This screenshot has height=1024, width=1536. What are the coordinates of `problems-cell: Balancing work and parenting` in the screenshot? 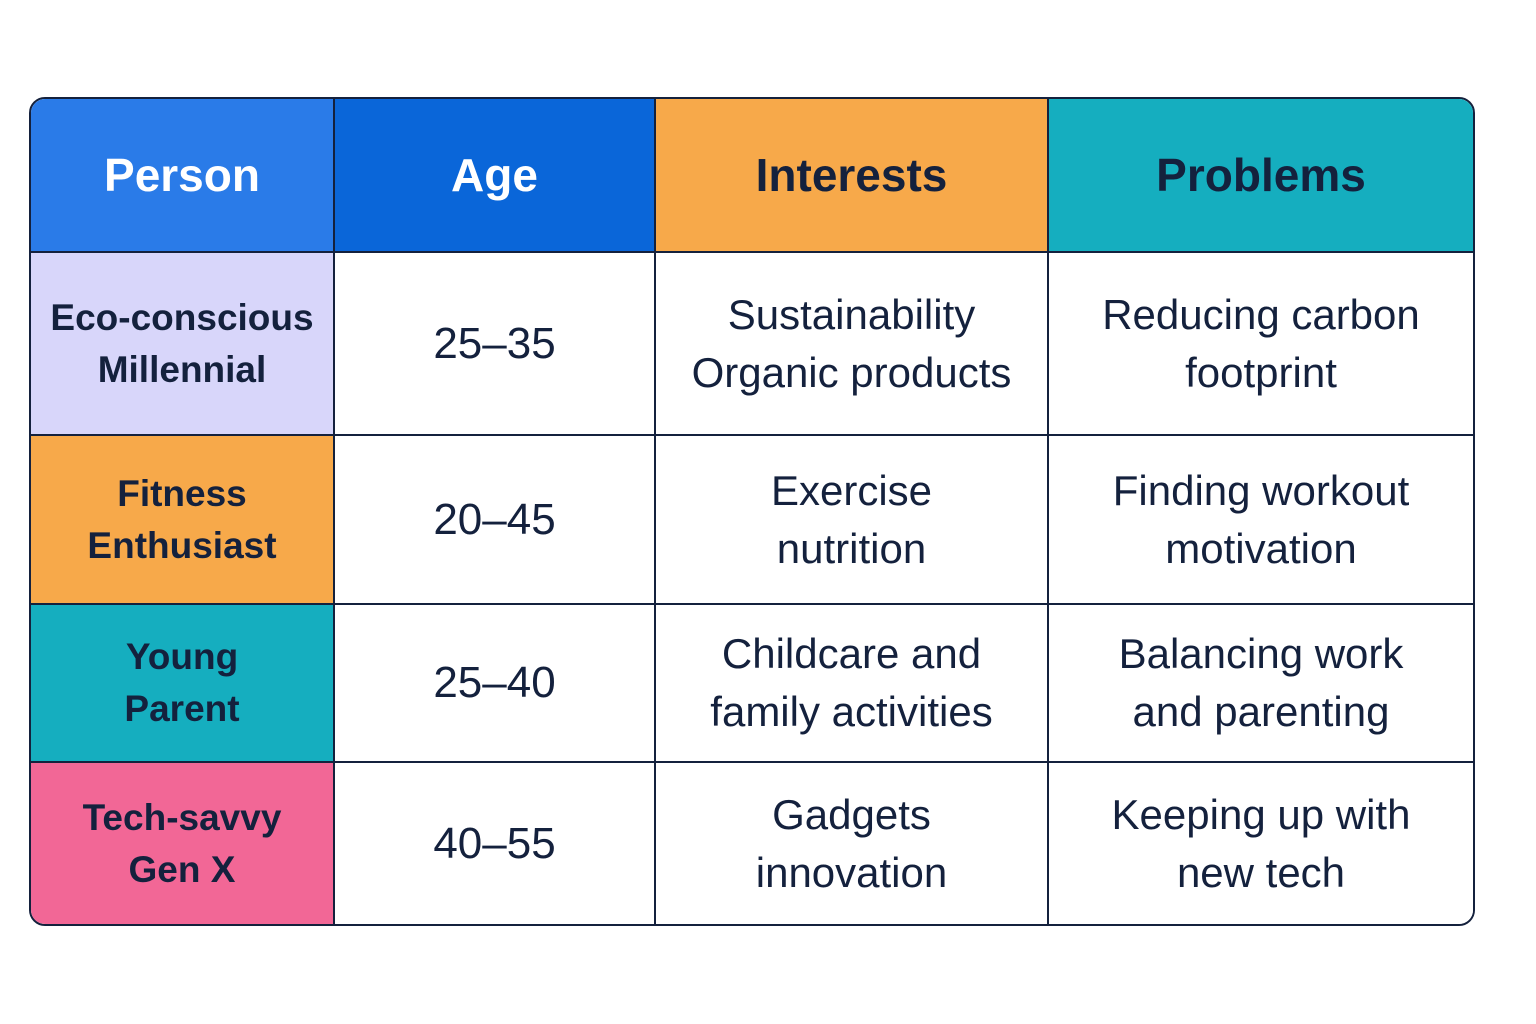 It's located at (1260, 683).